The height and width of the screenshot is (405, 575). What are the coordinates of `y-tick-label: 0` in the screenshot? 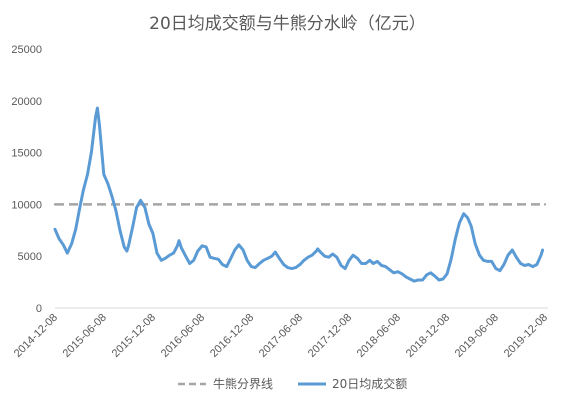 It's located at (39, 309).